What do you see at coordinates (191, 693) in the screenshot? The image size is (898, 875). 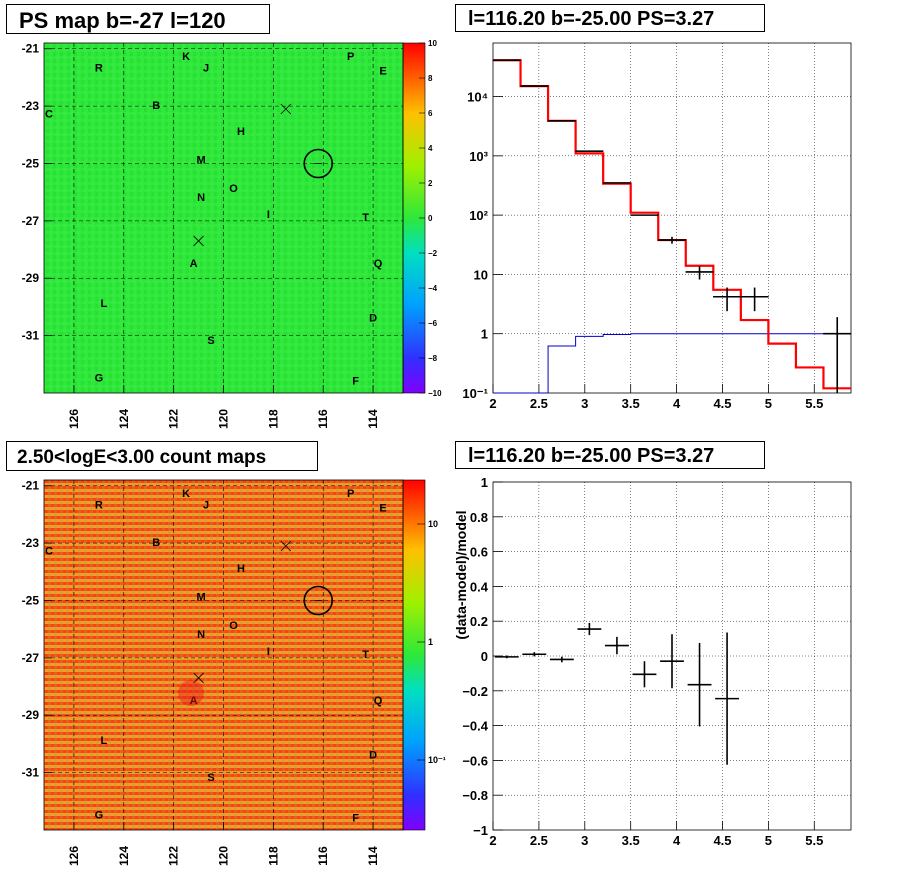 I see `count-hotspot` at bounding box center [191, 693].